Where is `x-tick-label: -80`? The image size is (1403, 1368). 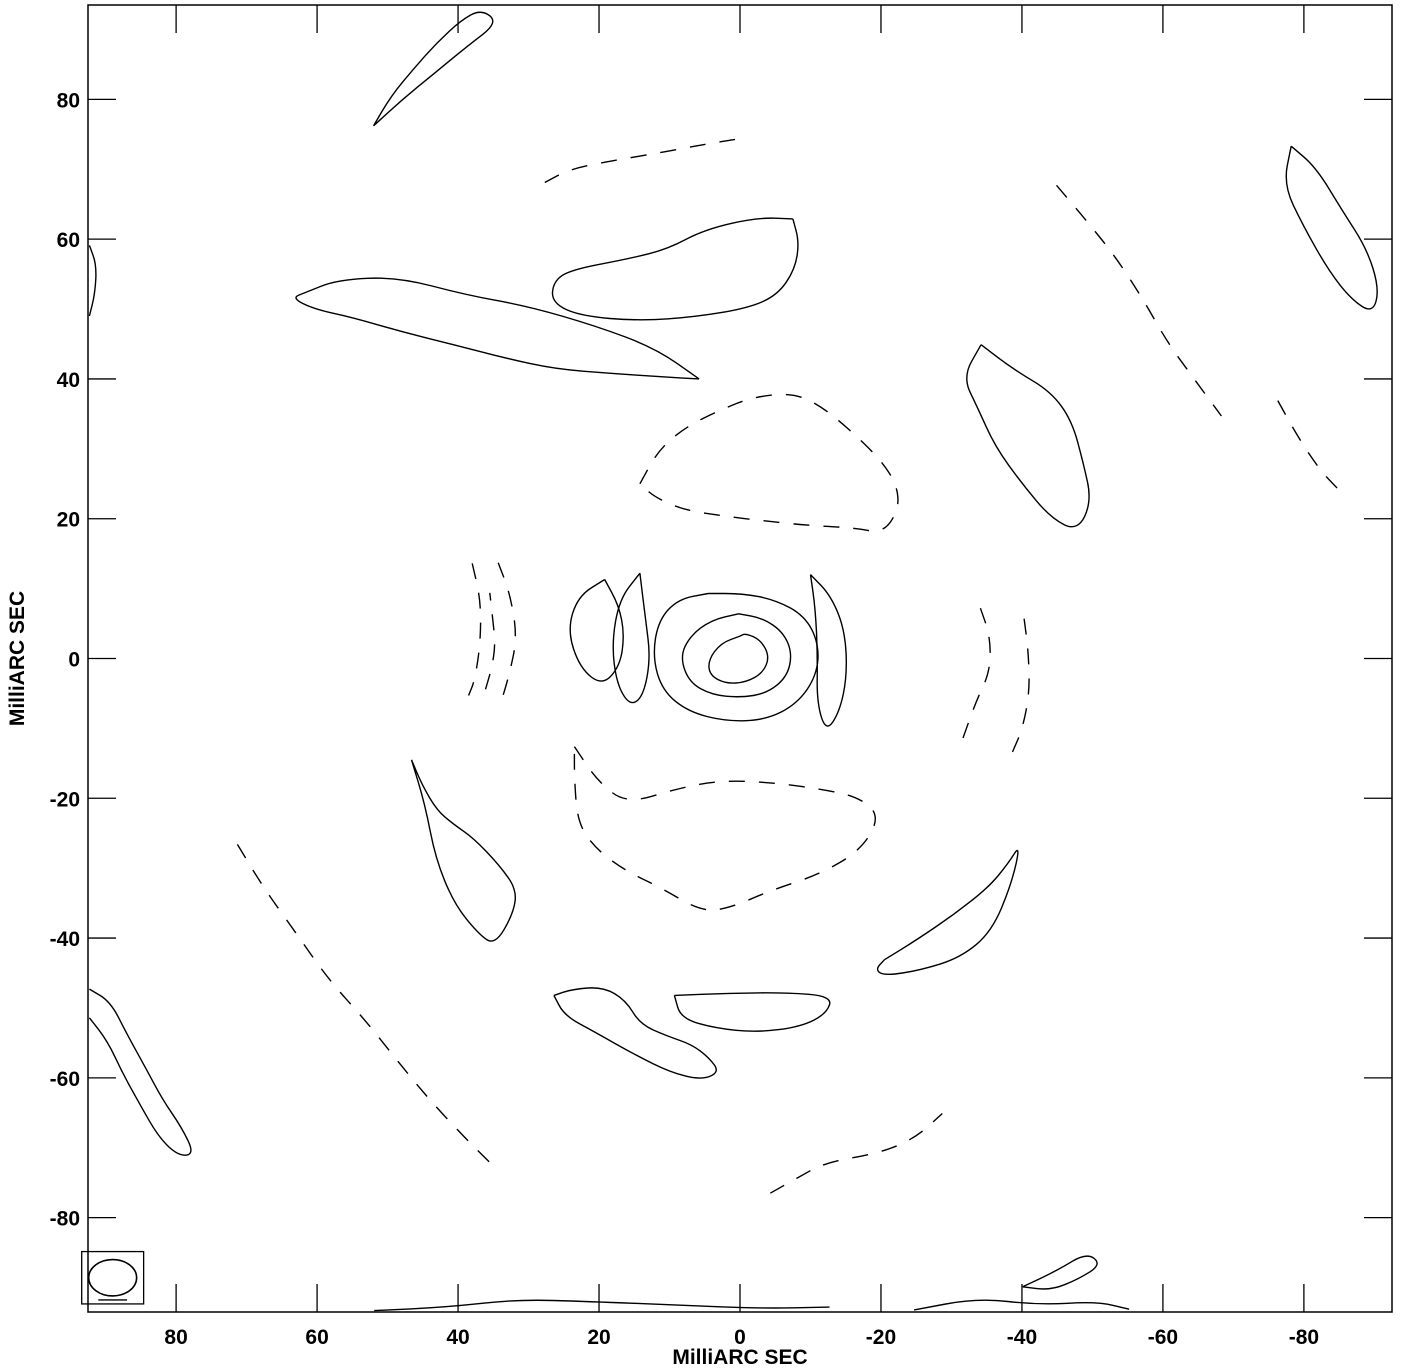 x-tick-label: -80 is located at coordinates (1304, 1337).